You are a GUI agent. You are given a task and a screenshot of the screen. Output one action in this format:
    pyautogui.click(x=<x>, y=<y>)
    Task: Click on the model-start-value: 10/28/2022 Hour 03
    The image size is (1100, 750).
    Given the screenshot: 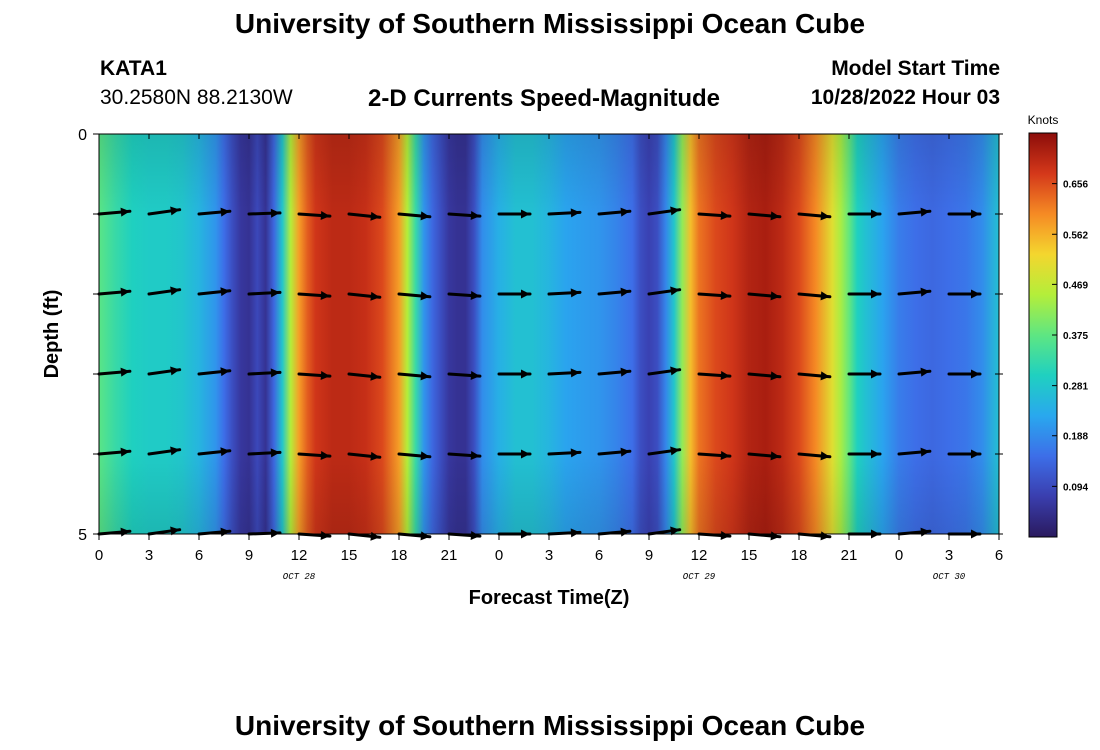 What is the action you would take?
    pyautogui.click(x=905, y=97)
    